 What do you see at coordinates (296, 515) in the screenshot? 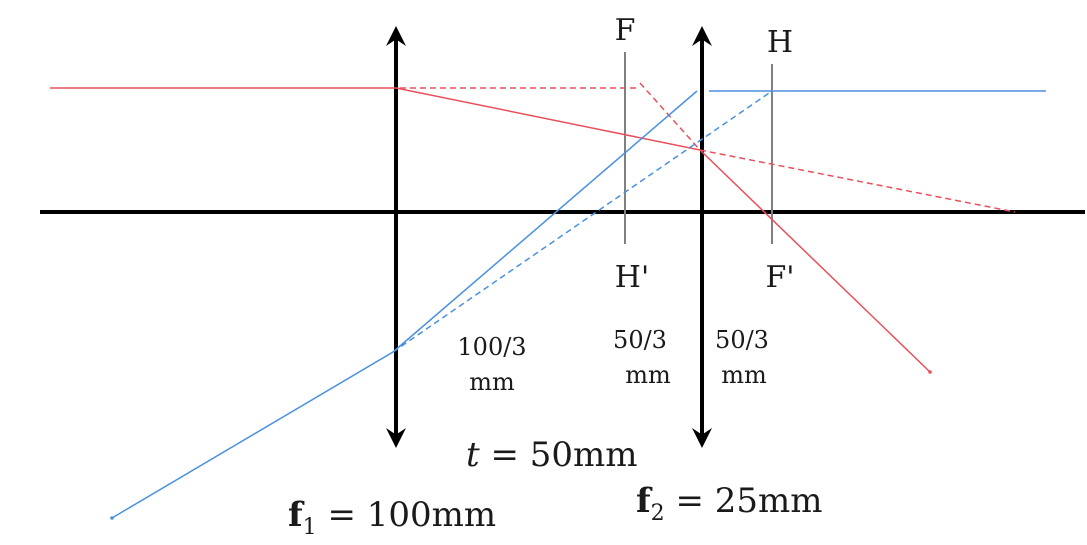
I see `lens-1-symbol: f` at bounding box center [296, 515].